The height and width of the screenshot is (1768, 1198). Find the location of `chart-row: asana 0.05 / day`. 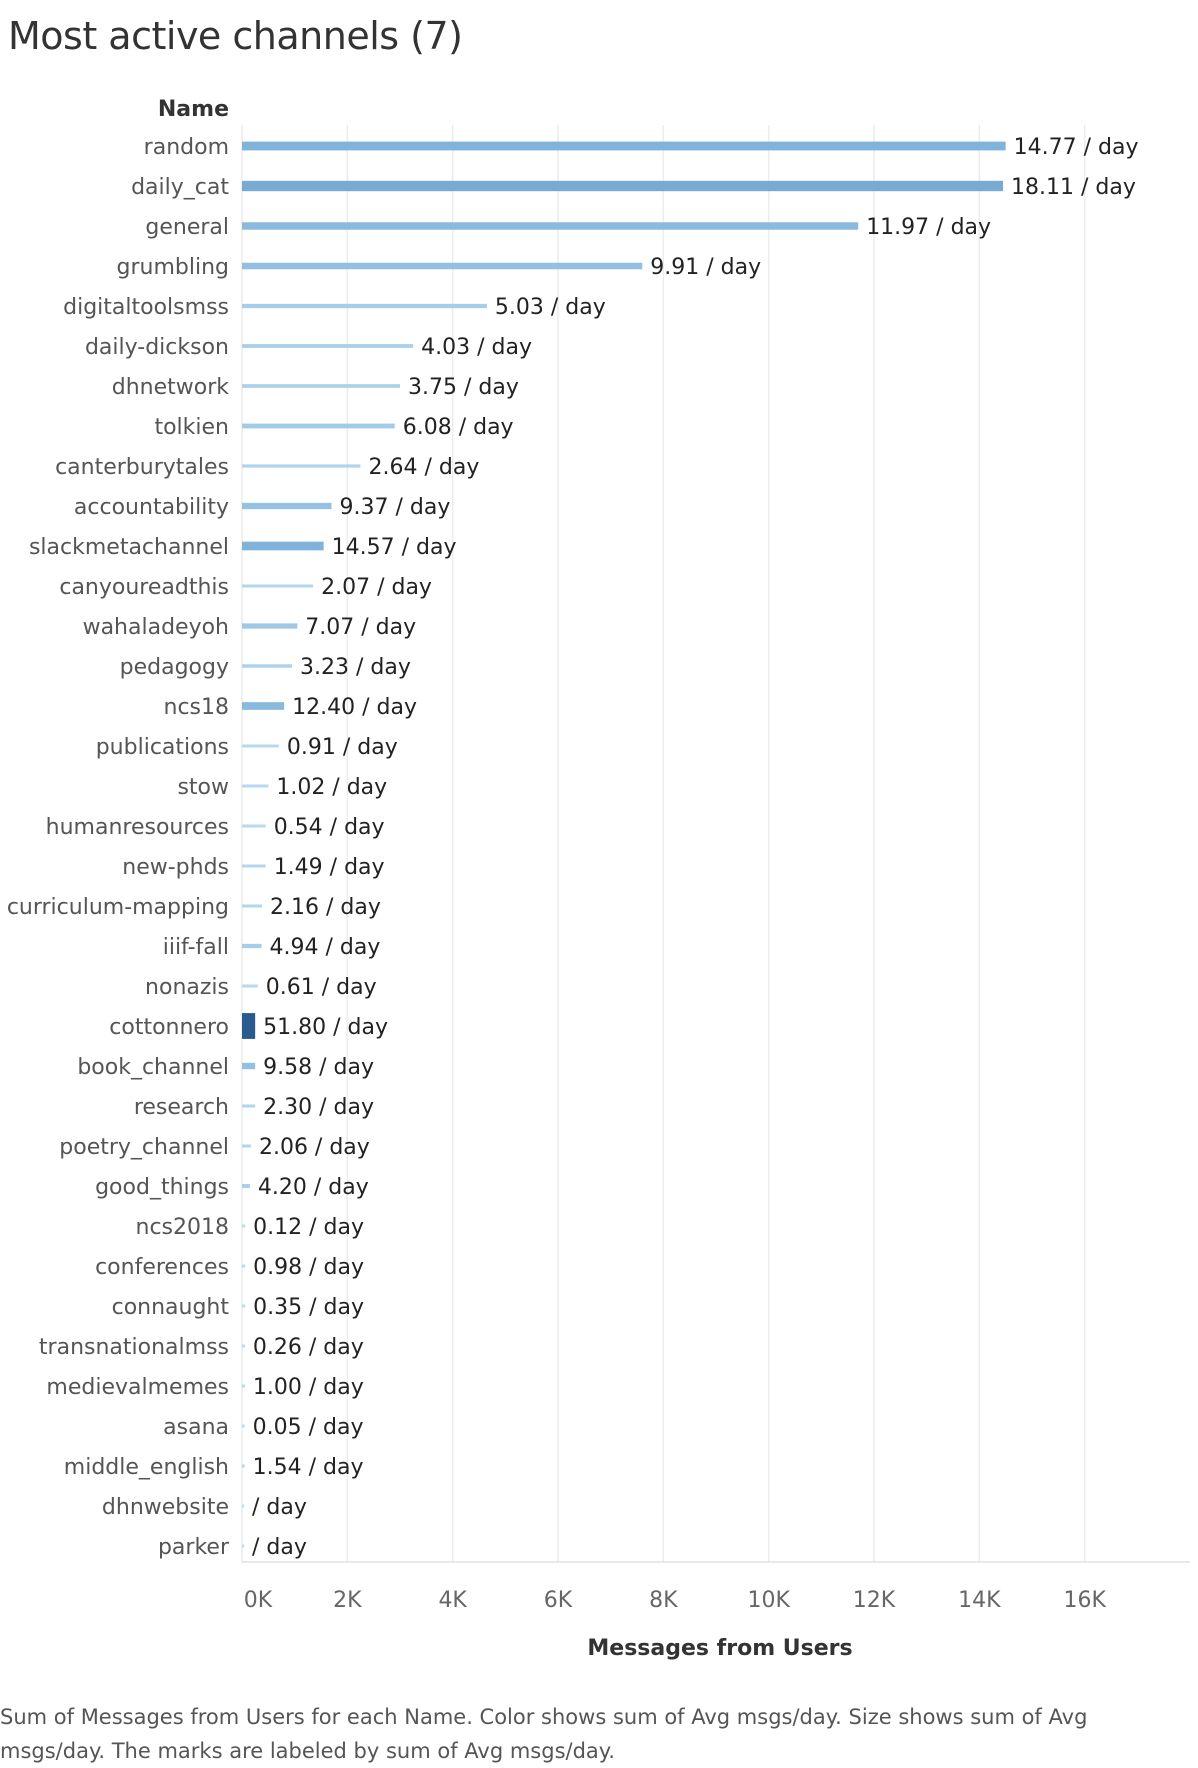

chart-row: asana 0.05 / day is located at coordinates (263, 1427).